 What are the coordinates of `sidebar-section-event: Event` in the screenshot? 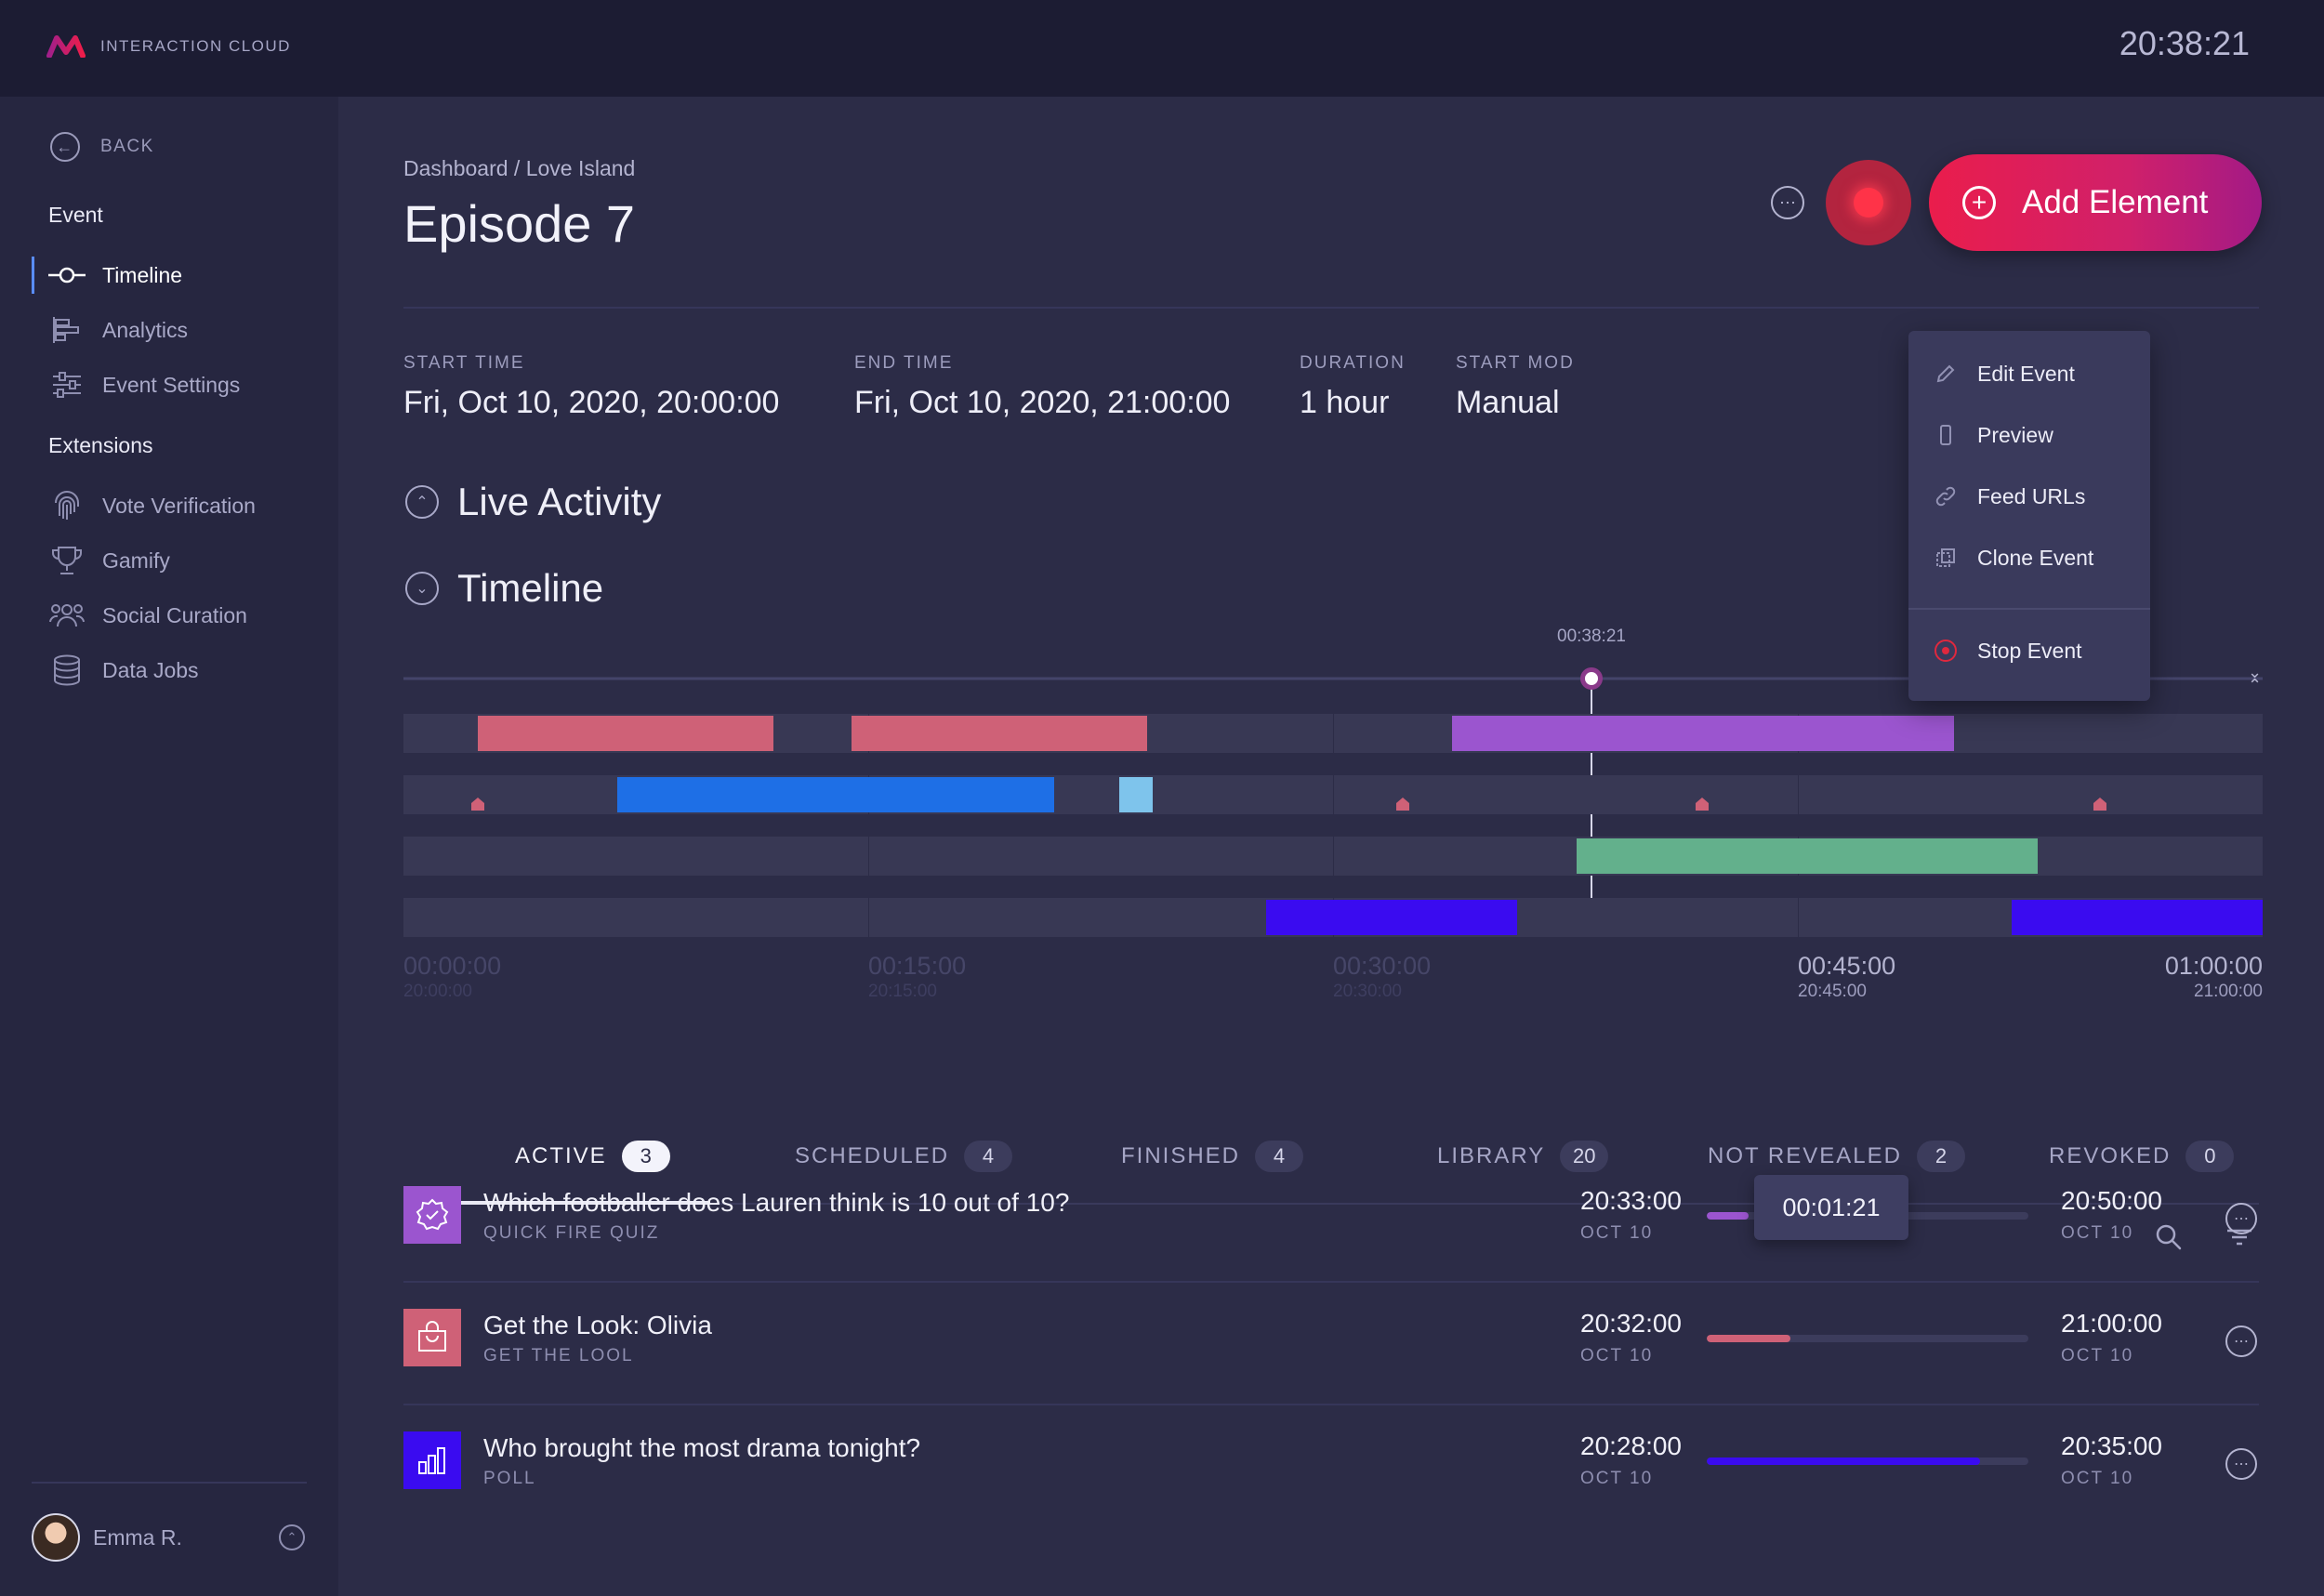 It's located at (75, 215).